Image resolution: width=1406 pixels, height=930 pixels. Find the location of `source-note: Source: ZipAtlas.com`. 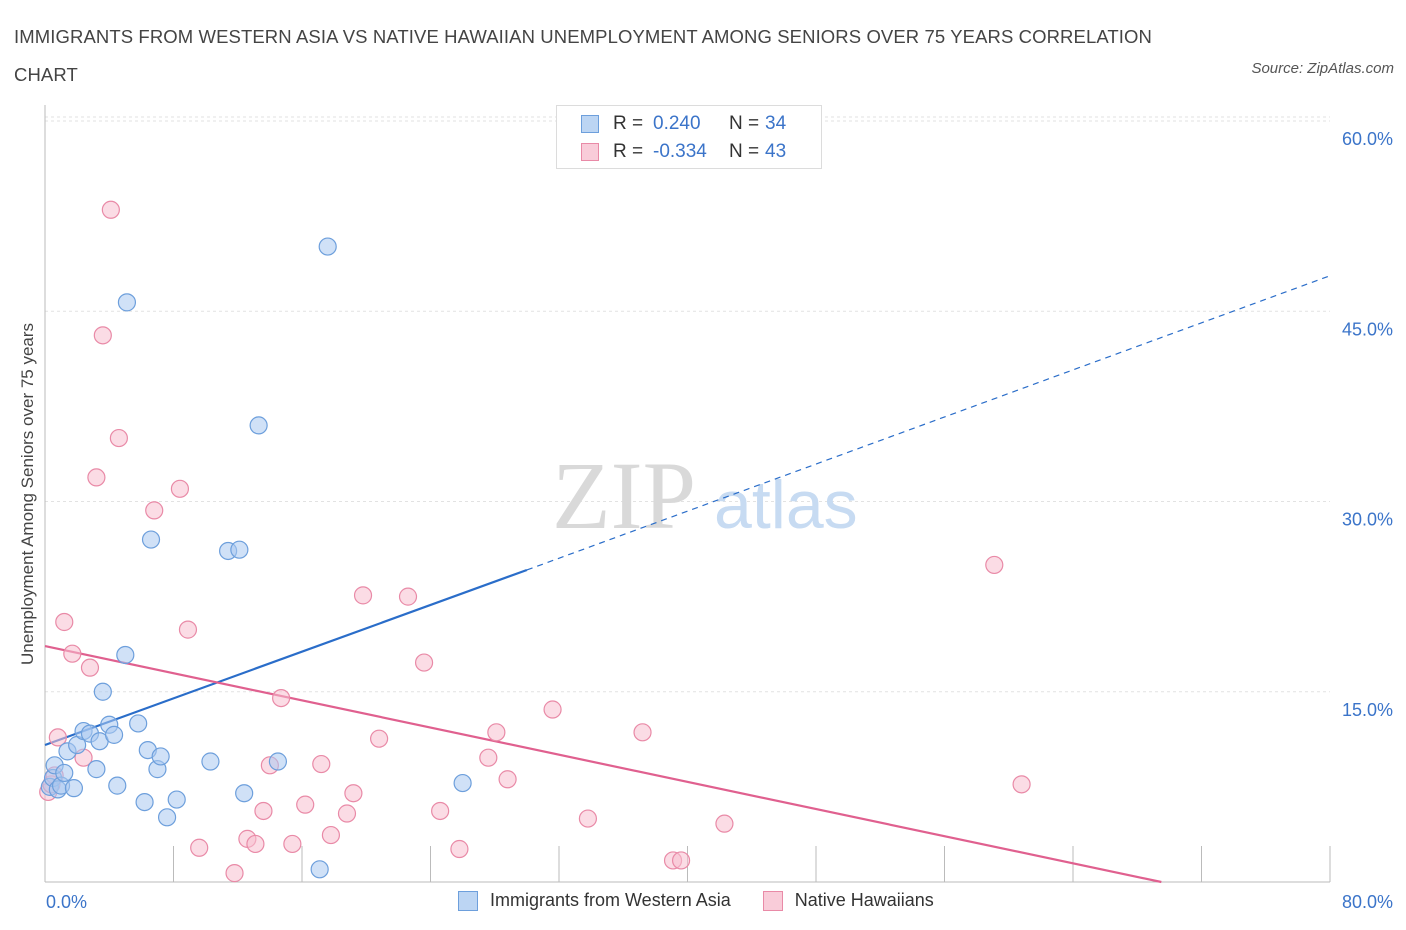

source-note: Source: ZipAtlas.com is located at coordinates (1322, 68).